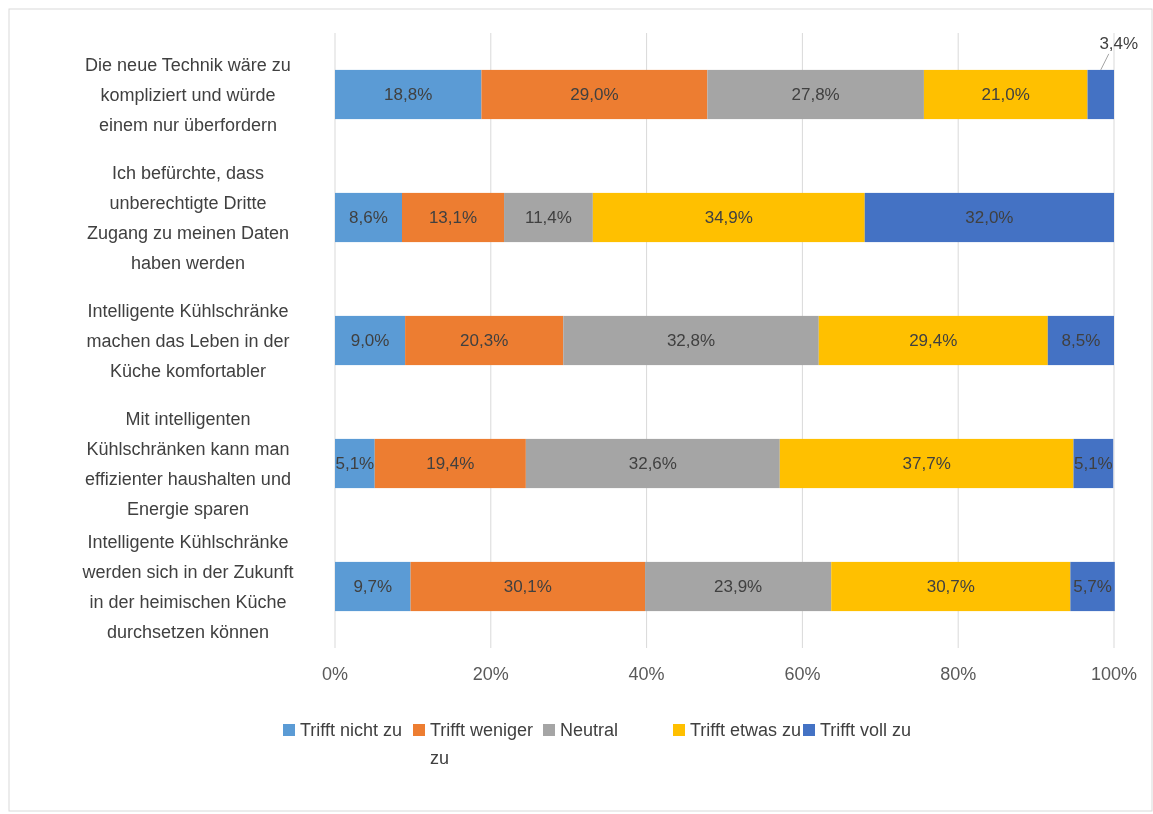  I want to click on data-label: 9,0%, so click(370, 340).